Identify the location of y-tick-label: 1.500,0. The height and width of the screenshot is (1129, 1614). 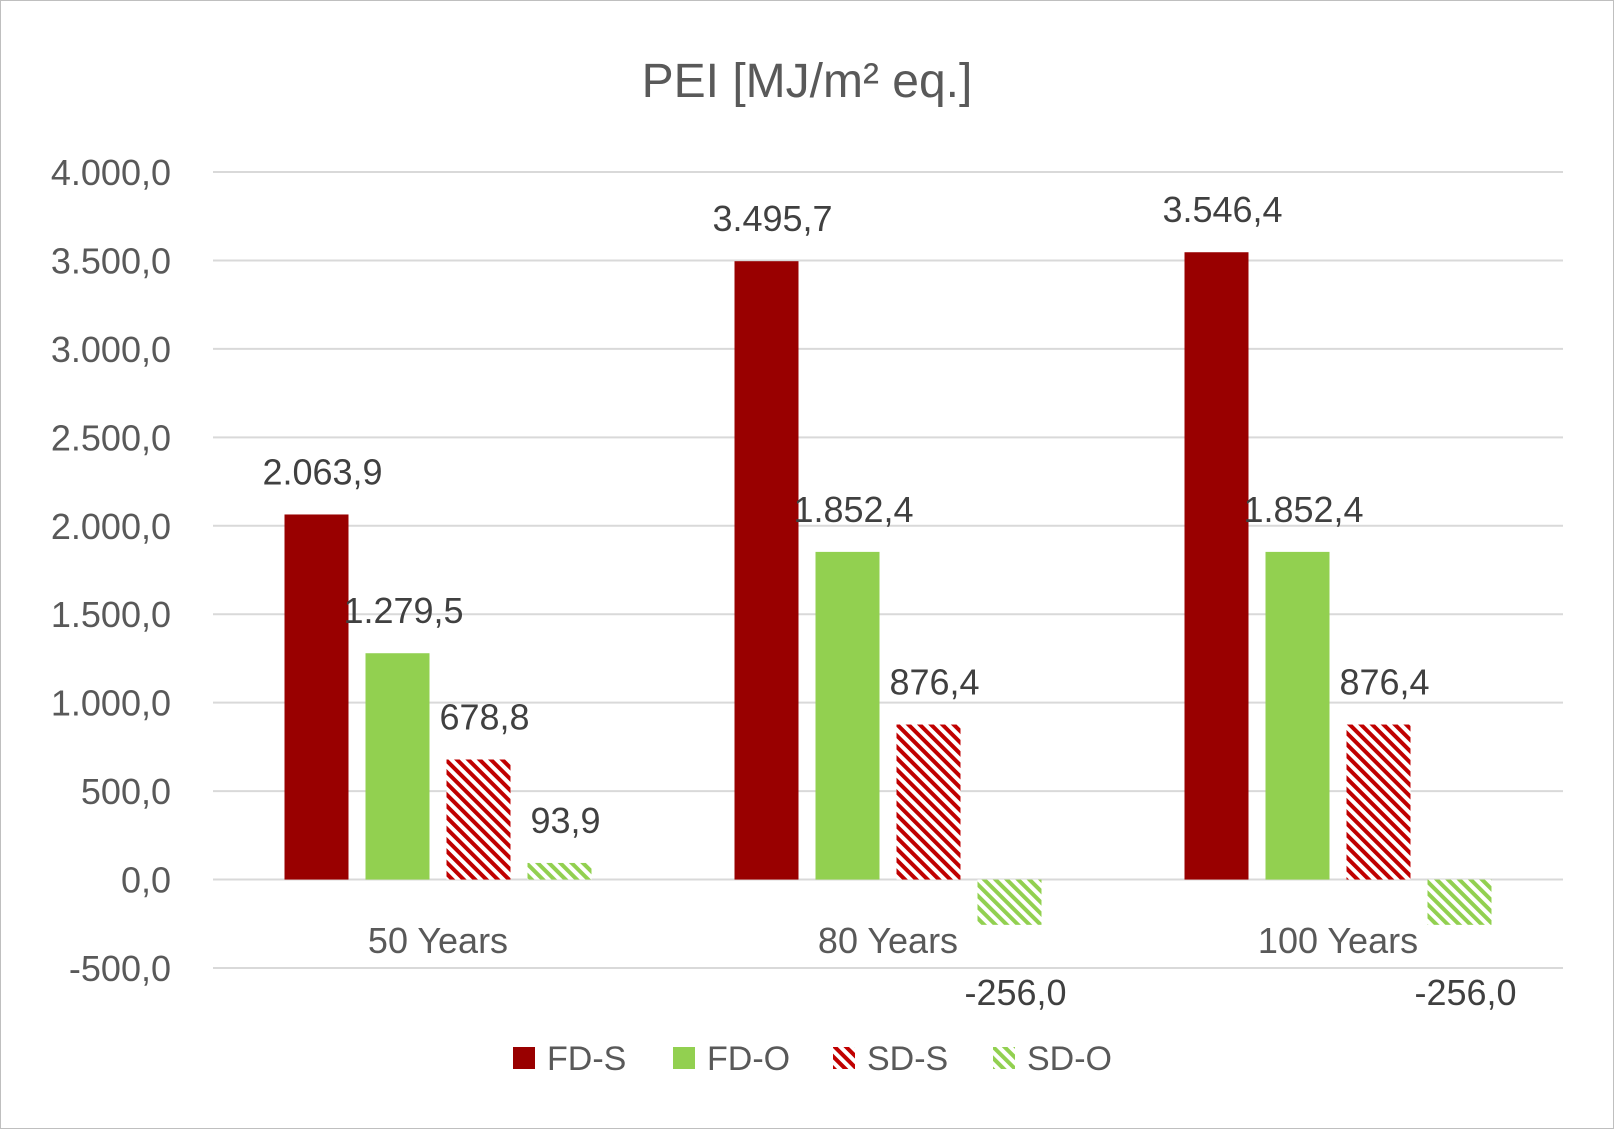
(111, 614).